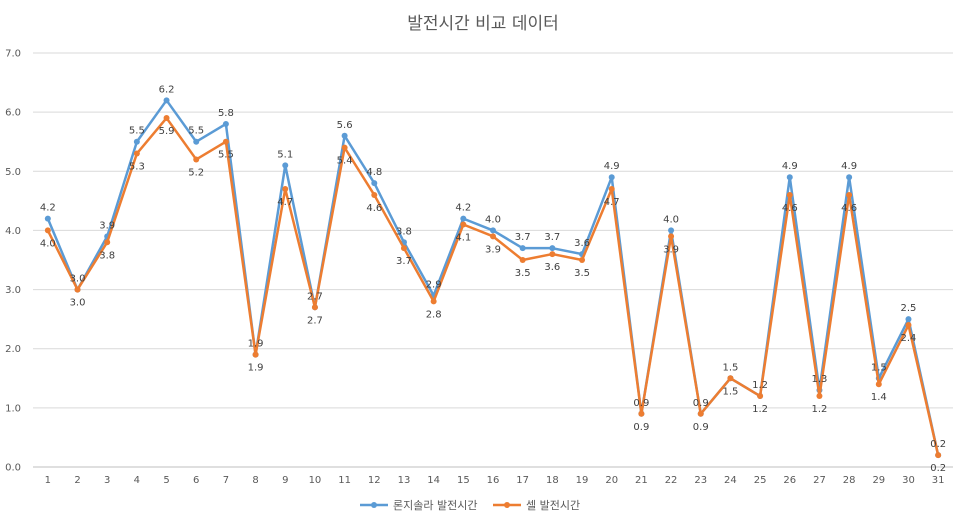  Describe the element at coordinates (433, 480) in the screenshot. I see `x-tick-label: 14` at that location.